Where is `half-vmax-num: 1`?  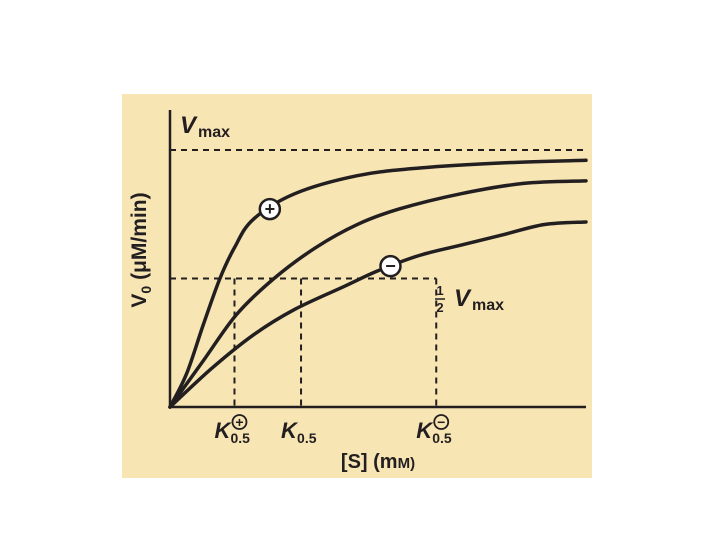
half-vmax-num: 1 is located at coordinates (439, 290).